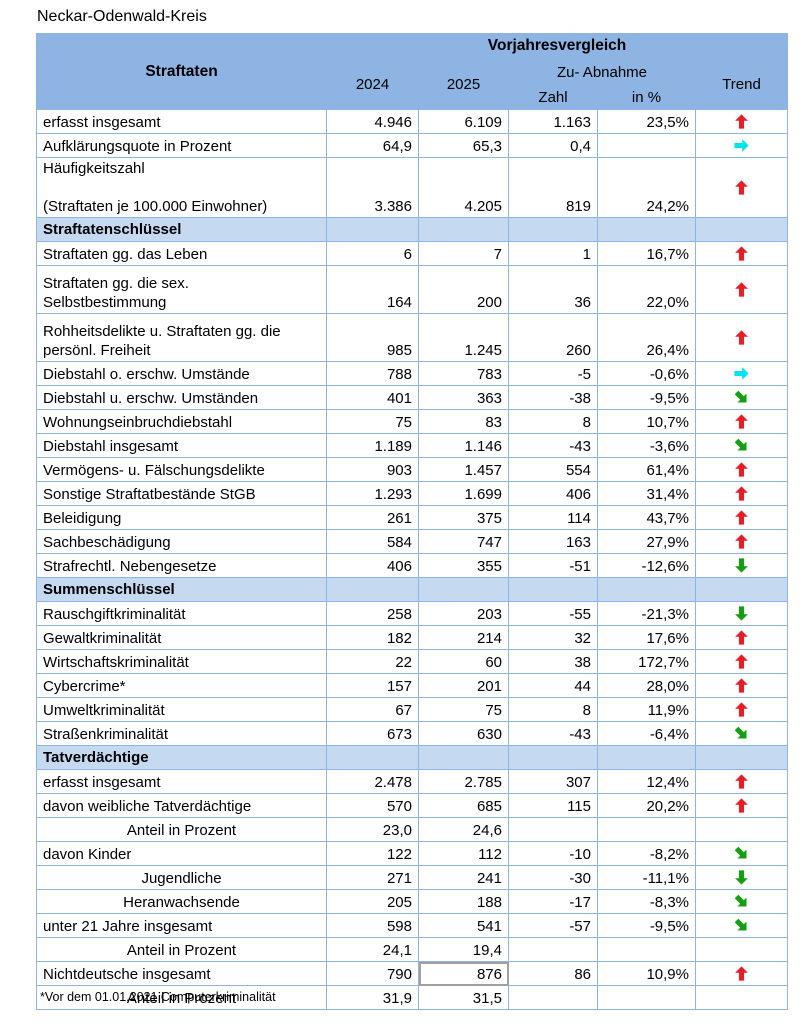 This screenshot has height=1024, width=805. What do you see at coordinates (372, 997) in the screenshot?
I see `value-2024: 31,9` at bounding box center [372, 997].